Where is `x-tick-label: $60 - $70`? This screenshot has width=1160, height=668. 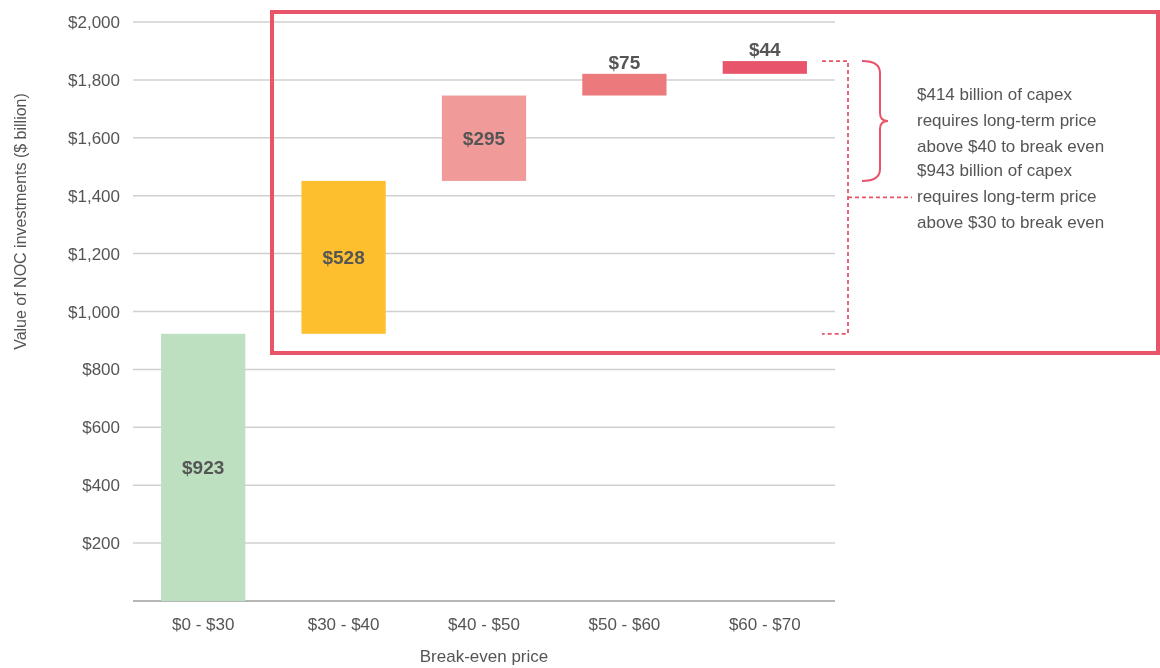 x-tick-label: $60 - $70 is located at coordinates (764, 624).